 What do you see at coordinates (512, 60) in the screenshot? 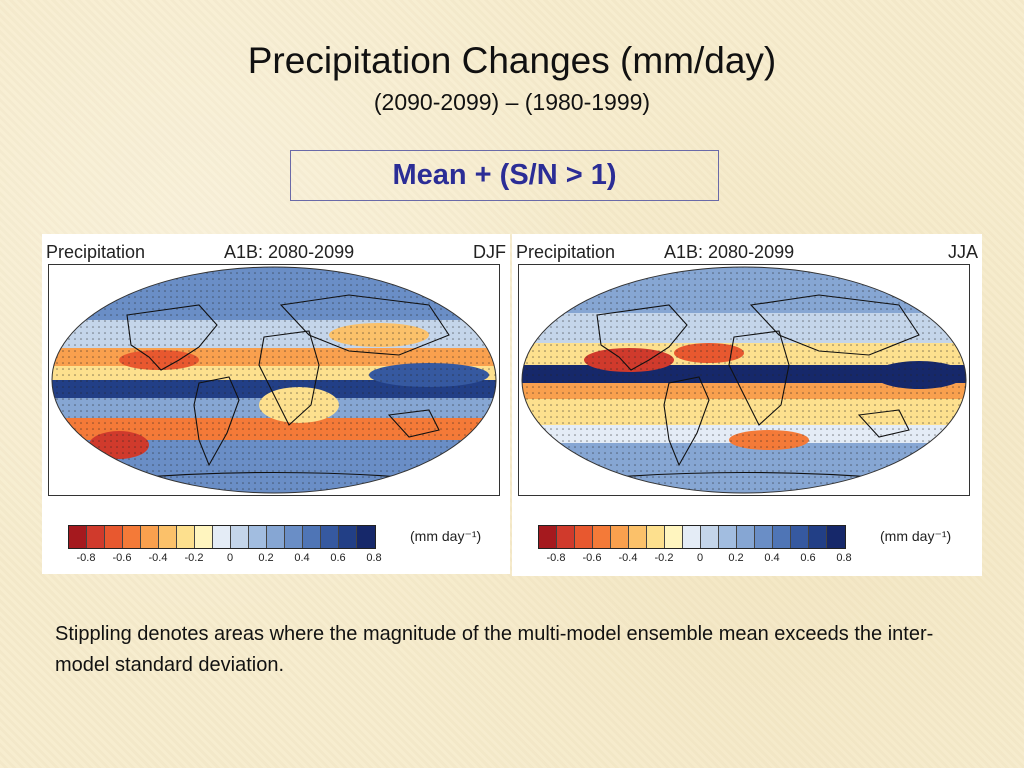
I see `slide-title: Precipitation Changes (mm/day)` at bounding box center [512, 60].